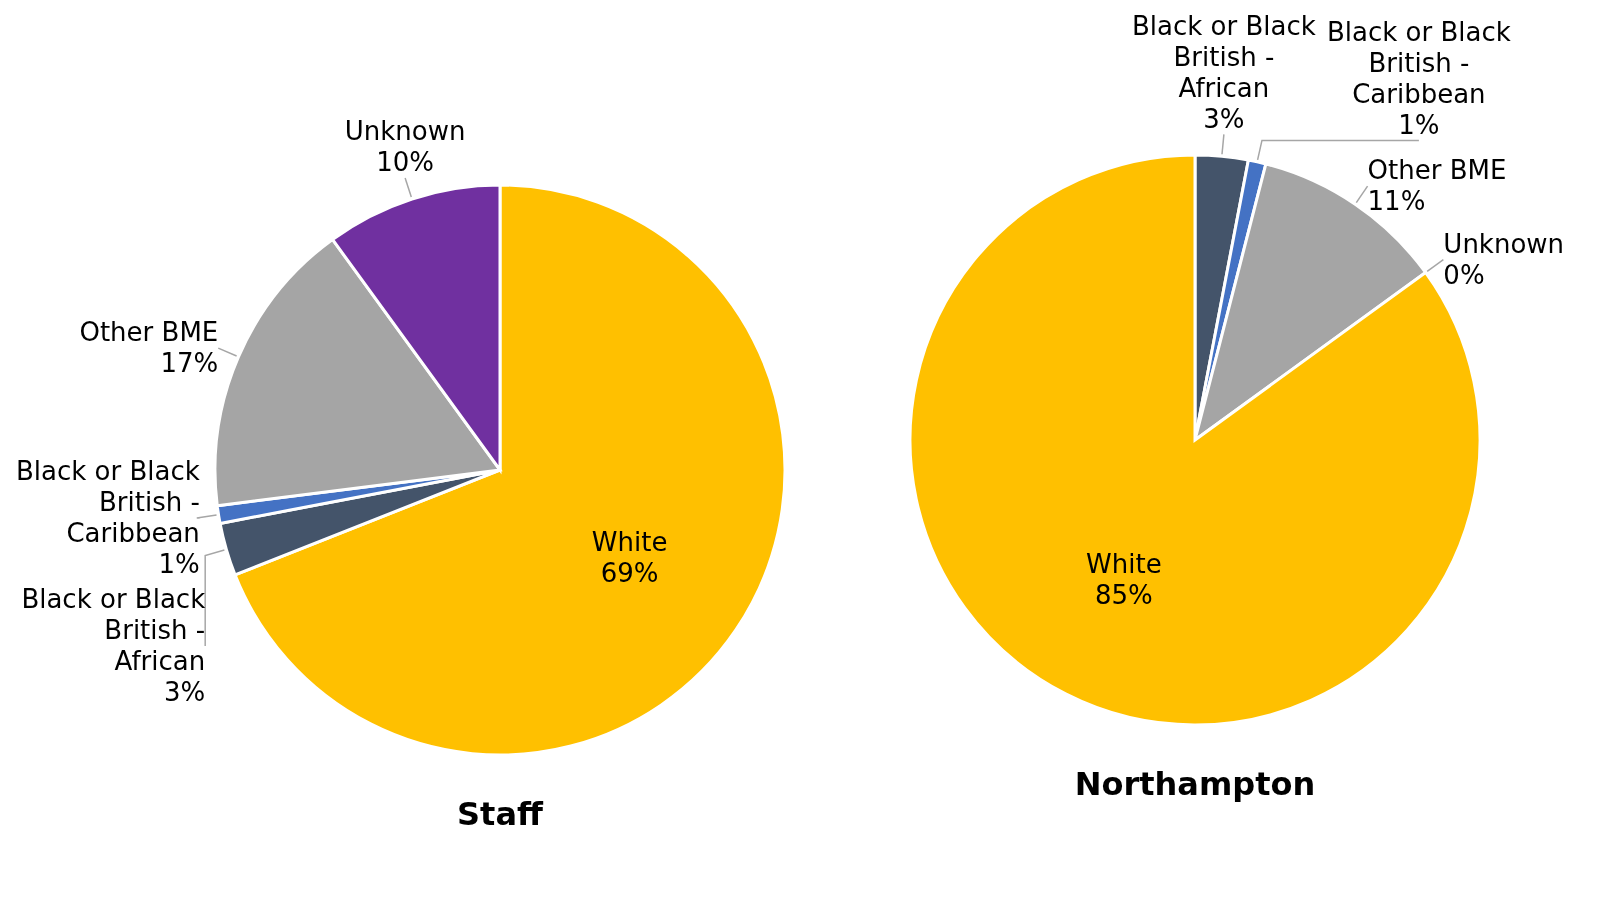  Describe the element at coordinates (1396, 201) in the screenshot. I see `data-label: 11%` at that location.